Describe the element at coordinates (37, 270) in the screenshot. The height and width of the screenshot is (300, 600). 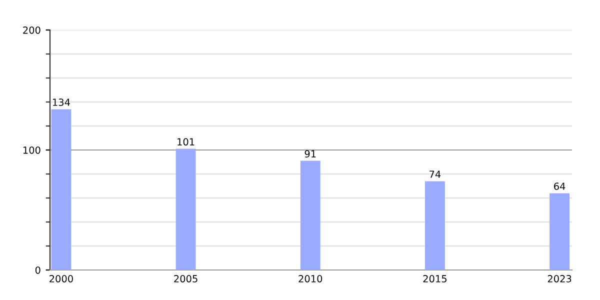
I see `y-tick-label: 0` at that location.